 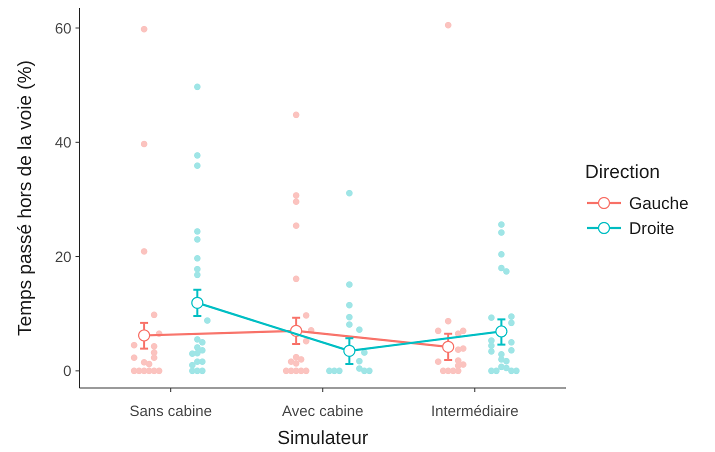 What do you see at coordinates (622, 172) in the screenshot?
I see `legend-title: Direction` at bounding box center [622, 172].